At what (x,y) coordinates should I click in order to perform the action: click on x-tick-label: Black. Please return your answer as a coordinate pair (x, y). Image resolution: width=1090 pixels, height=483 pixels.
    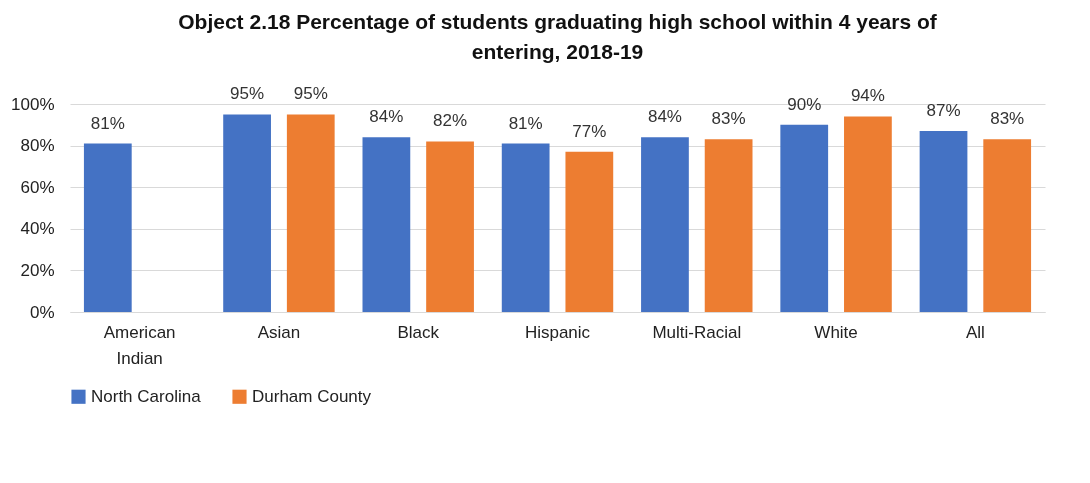
    Looking at the image, I should click on (418, 332).